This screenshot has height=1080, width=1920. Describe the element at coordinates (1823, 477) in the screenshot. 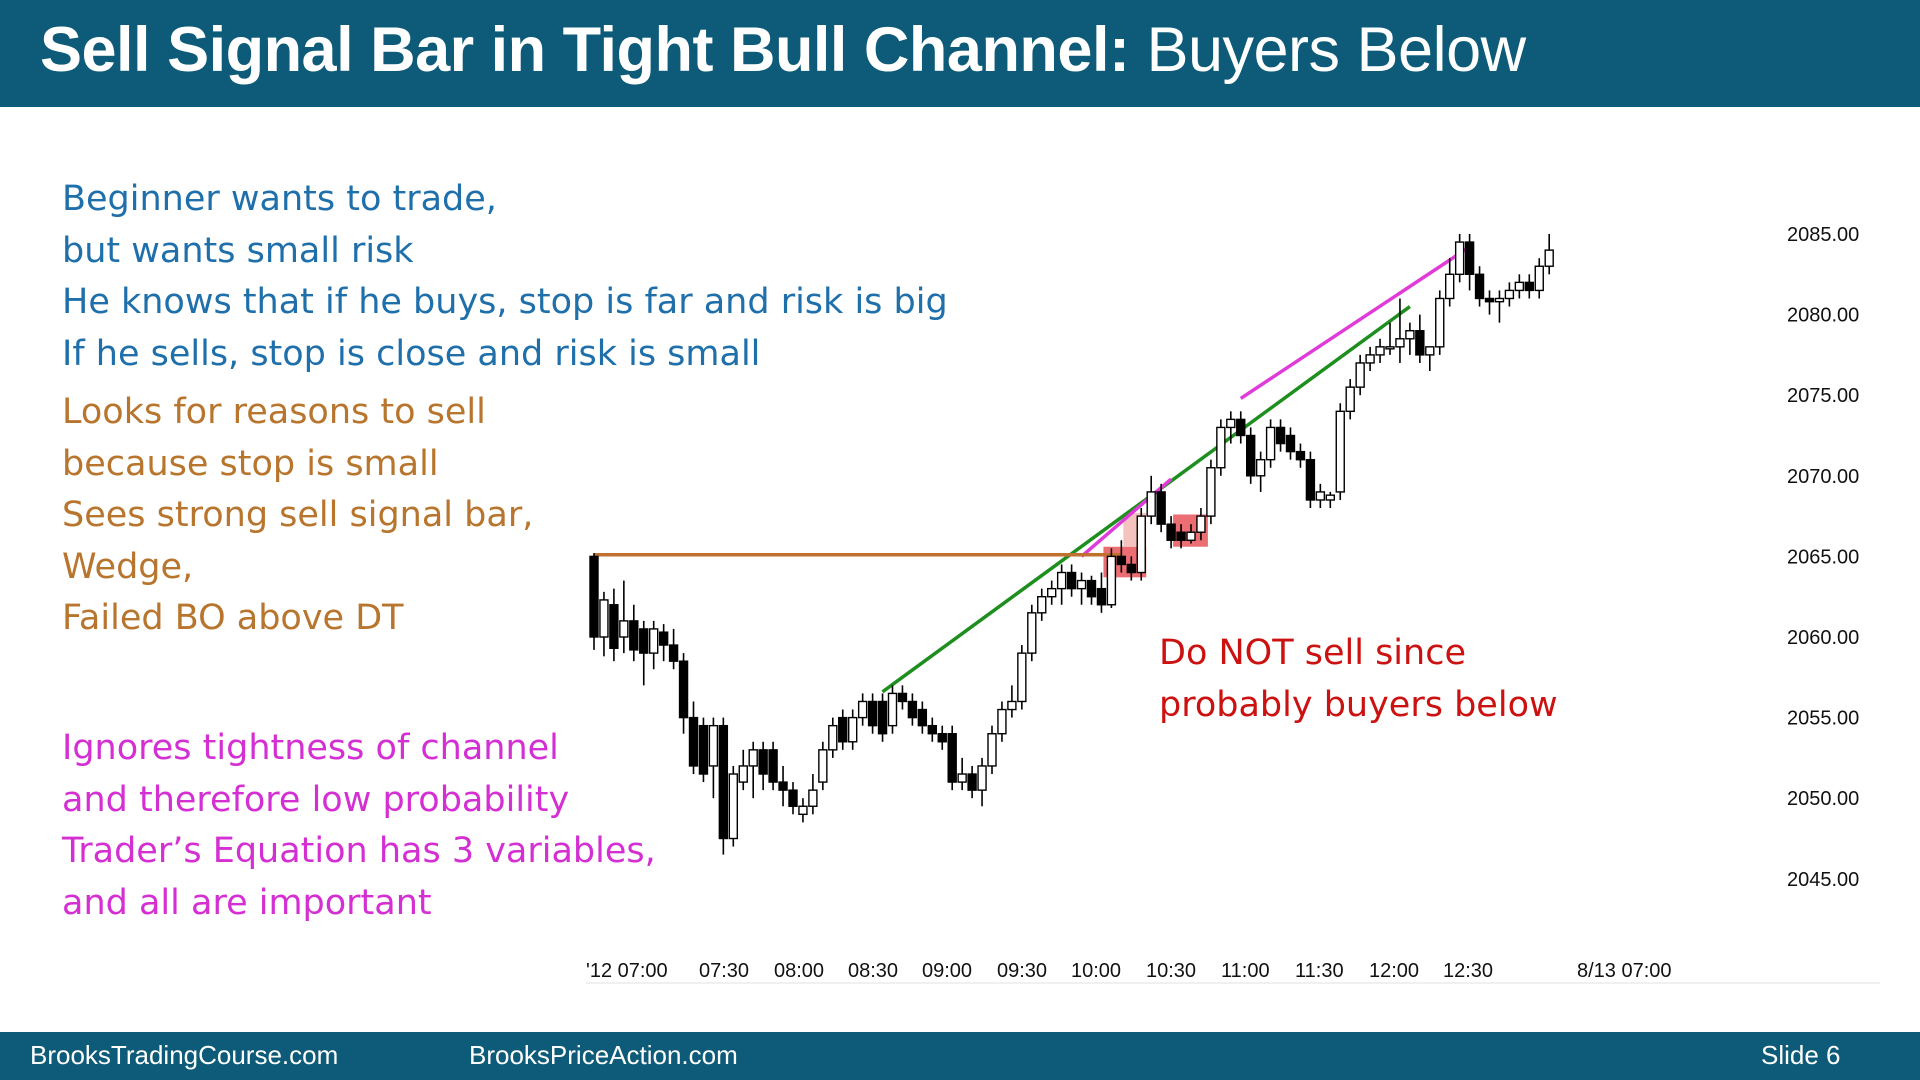

I see `y-tick-label: 2070.00` at that location.